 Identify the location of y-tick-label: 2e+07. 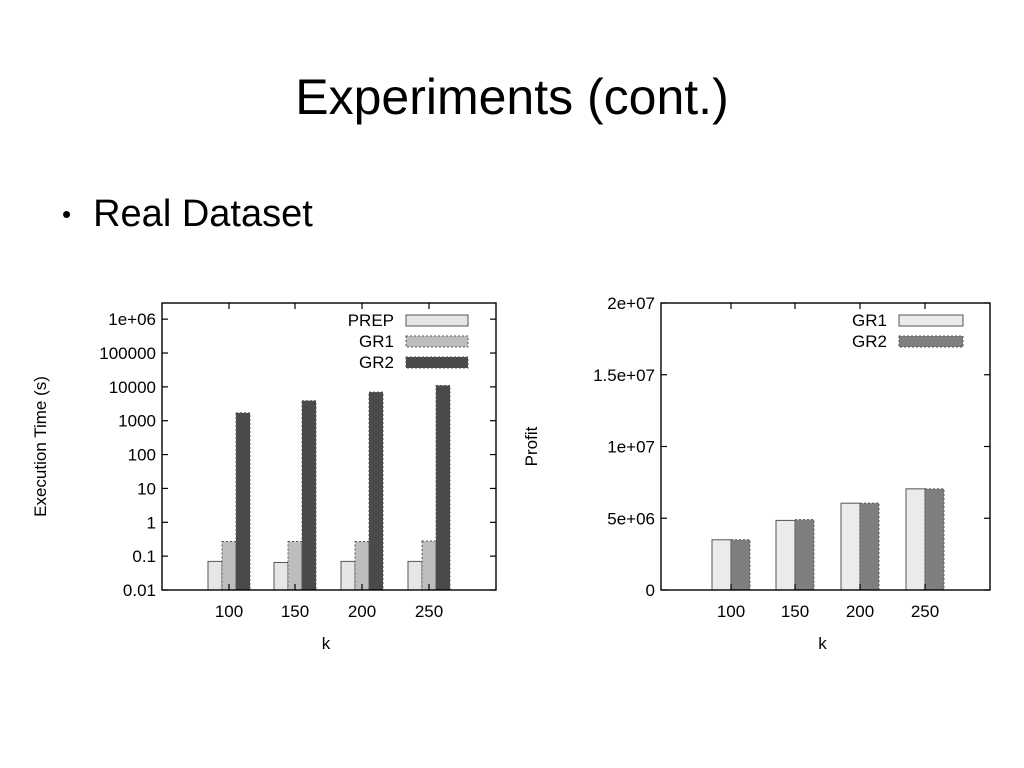
(631, 303).